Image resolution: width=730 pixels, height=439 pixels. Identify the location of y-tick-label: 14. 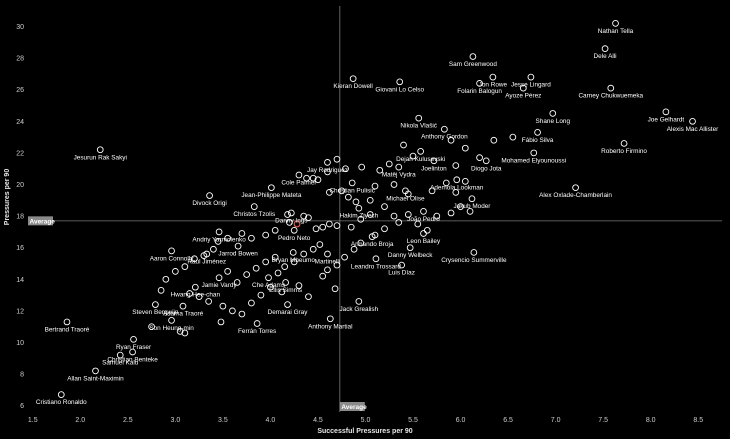
(20, 280).